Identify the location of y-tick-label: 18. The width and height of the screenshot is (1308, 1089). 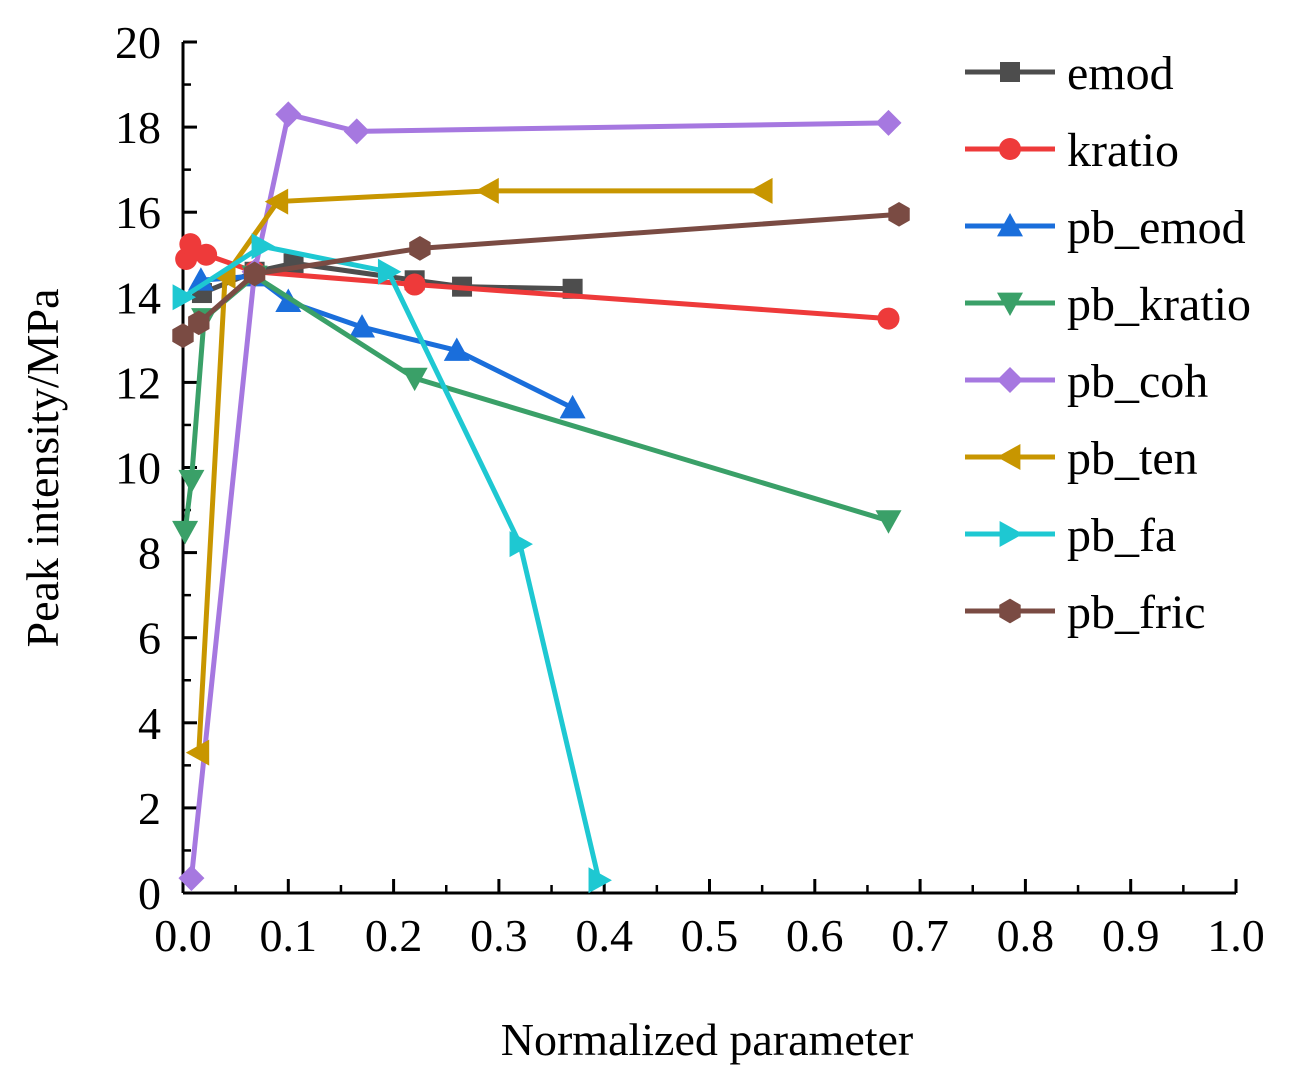
(138, 127).